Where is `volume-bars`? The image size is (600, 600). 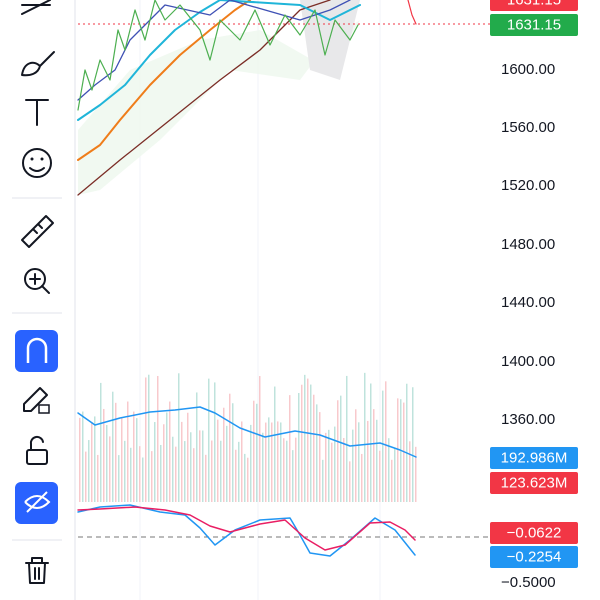 volume-bars is located at coordinates (248, 437).